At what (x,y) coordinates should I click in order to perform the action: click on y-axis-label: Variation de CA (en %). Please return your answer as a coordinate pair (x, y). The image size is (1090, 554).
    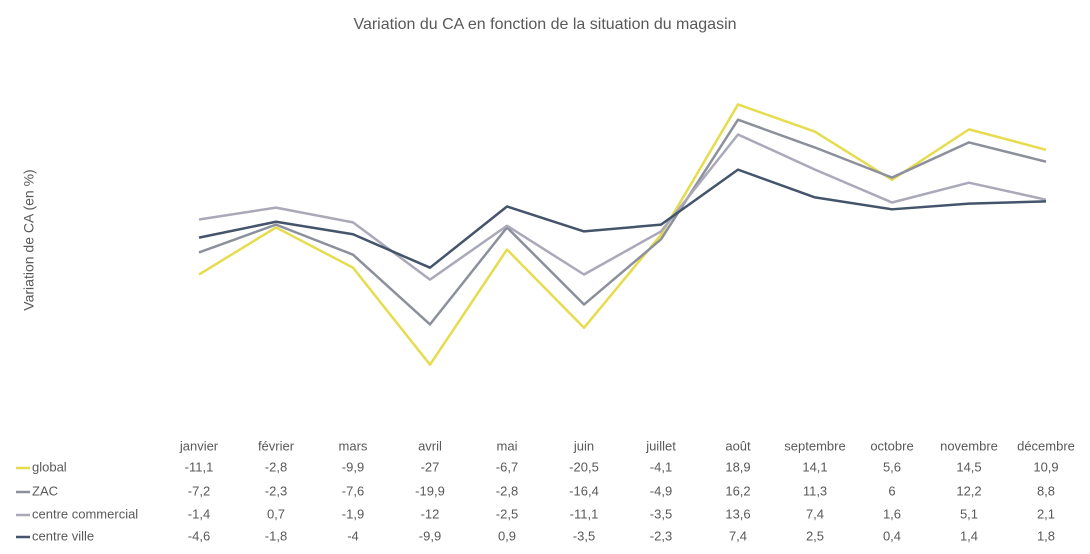
    Looking at the image, I should click on (29, 239).